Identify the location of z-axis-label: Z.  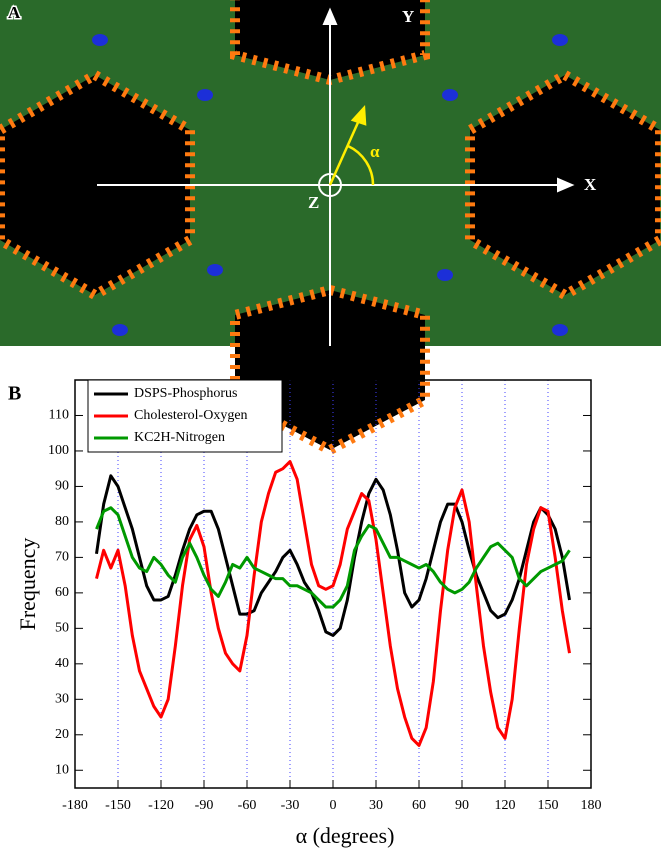
(313, 202).